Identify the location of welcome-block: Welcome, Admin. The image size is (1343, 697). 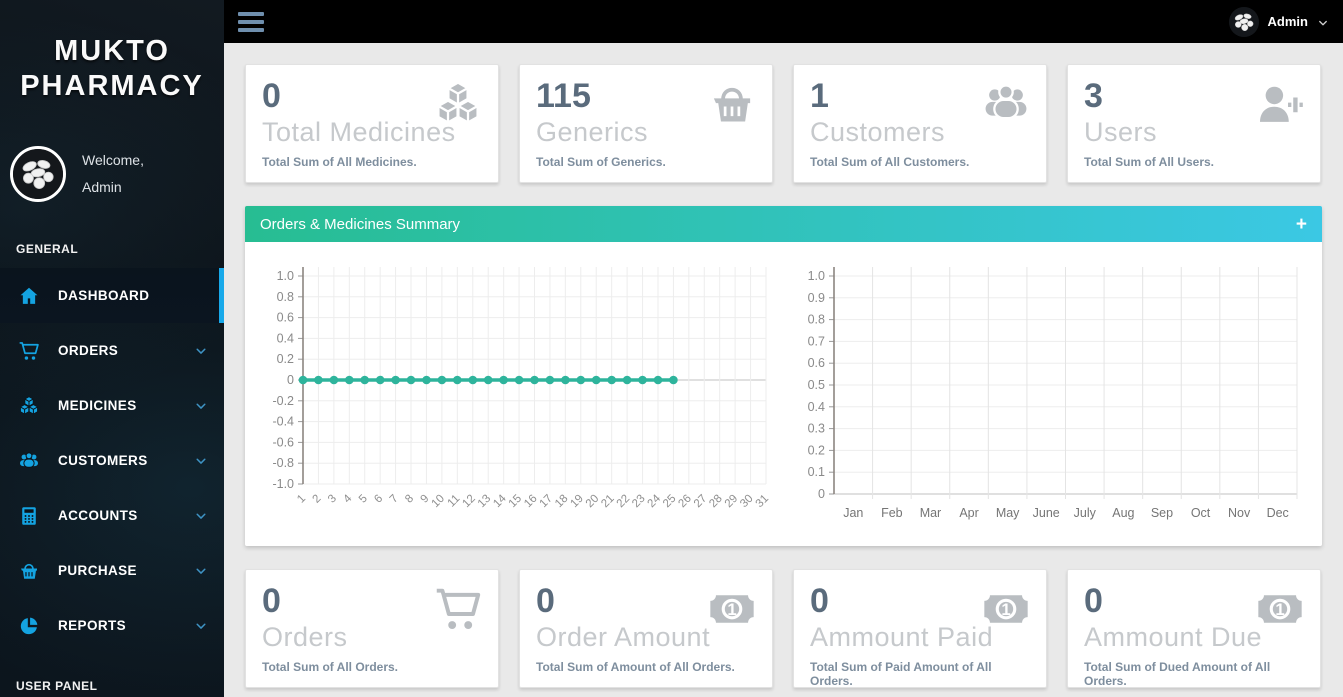
(112, 153).